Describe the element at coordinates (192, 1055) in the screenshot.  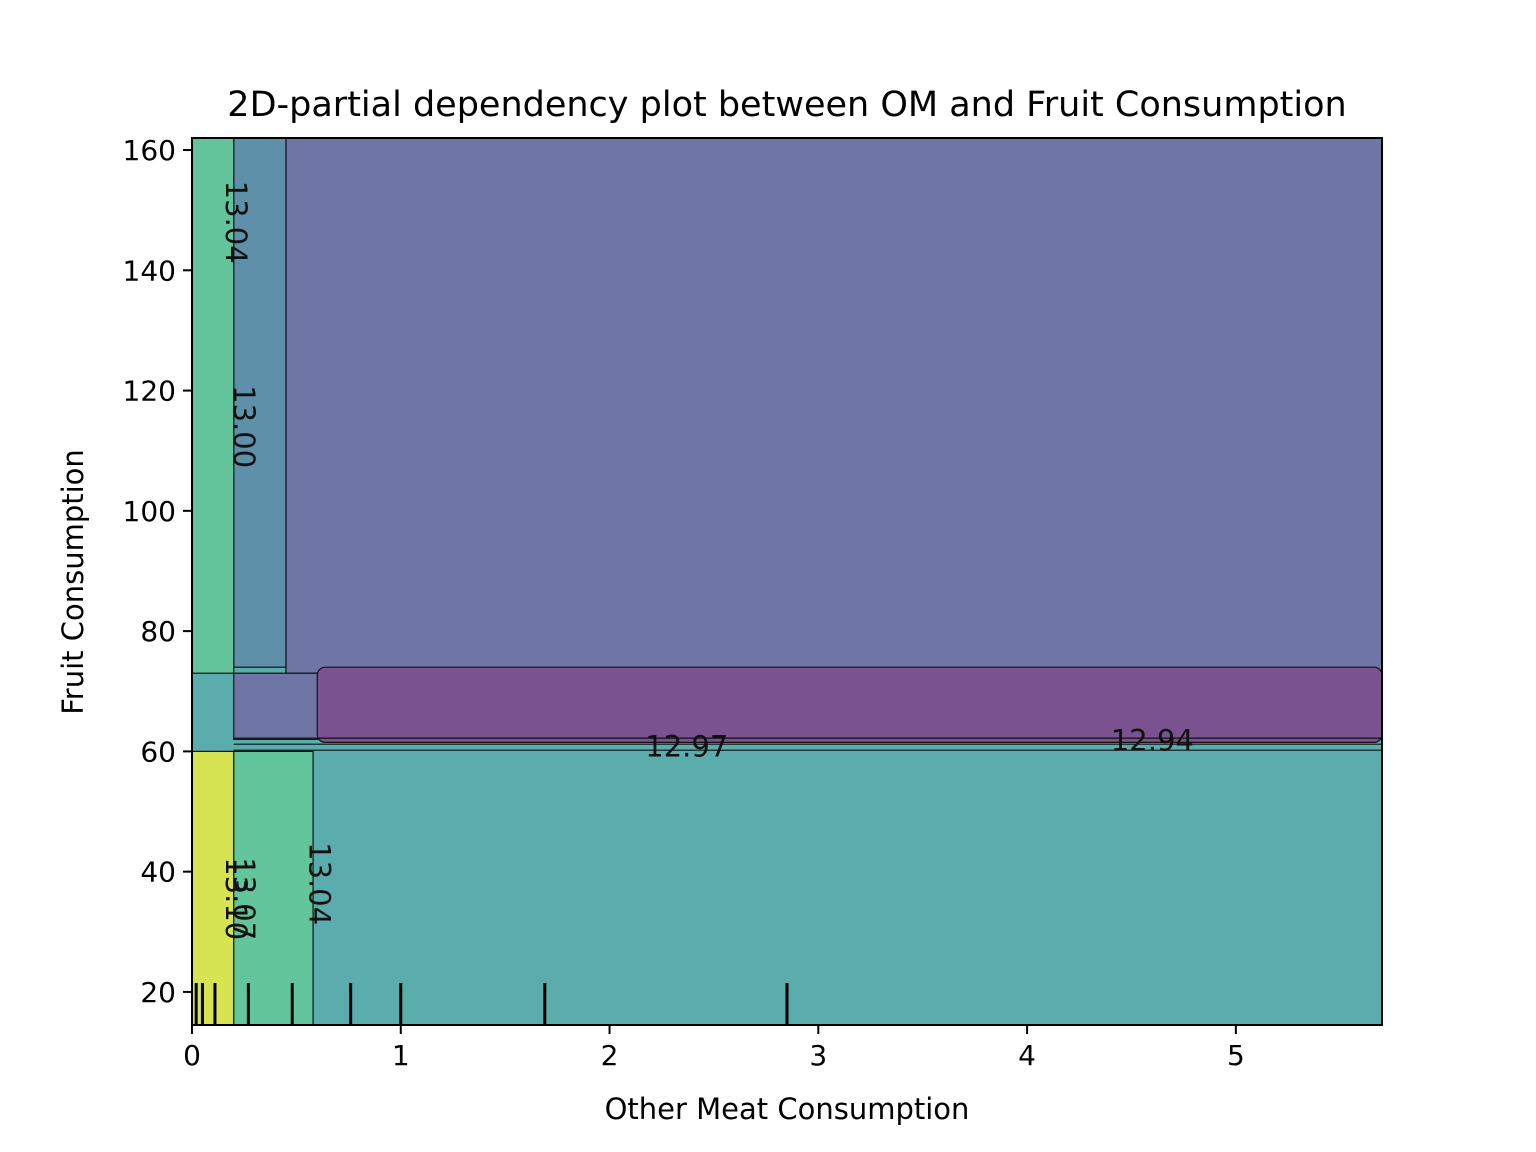
I see `x-tick-label: 0` at that location.